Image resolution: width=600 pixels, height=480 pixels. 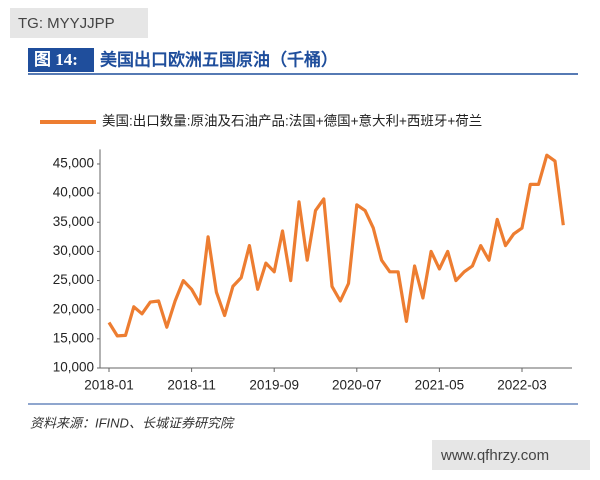 I want to click on chart-title: 美国出口欧洲五国原油（千桶）, so click(x=219, y=59).